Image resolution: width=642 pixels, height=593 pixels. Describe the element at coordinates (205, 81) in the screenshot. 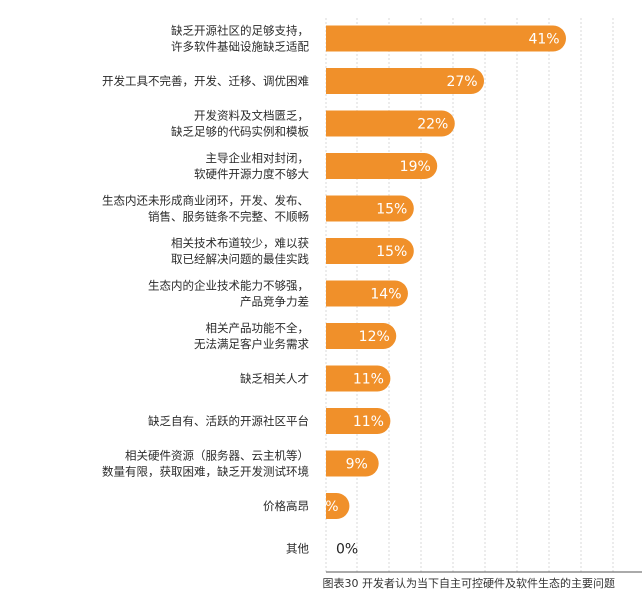

I see `category-label: 开发工具不完善，开发、迁移、调优困难` at that location.